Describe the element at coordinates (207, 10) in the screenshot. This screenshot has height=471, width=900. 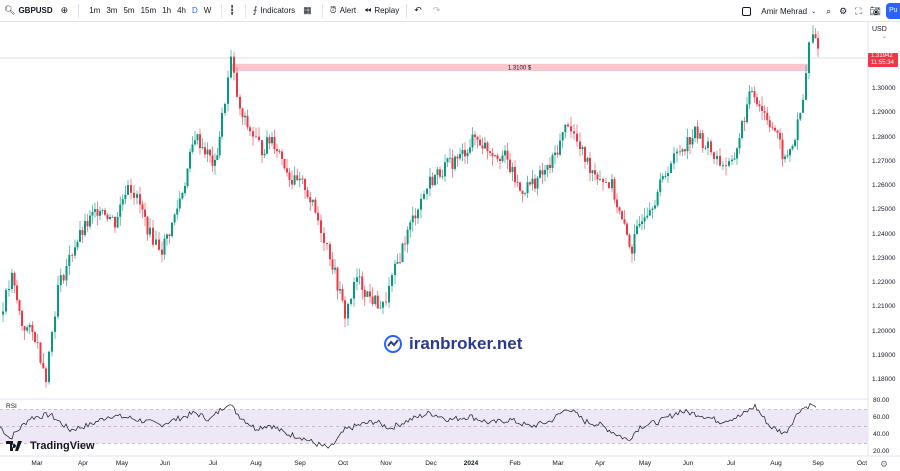
I see `timeframe-w: W` at that location.